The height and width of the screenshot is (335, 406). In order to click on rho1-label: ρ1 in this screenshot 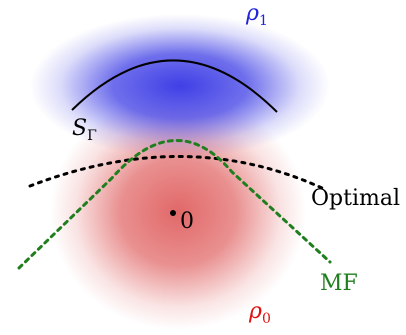, I will do `click(256, 15)`.